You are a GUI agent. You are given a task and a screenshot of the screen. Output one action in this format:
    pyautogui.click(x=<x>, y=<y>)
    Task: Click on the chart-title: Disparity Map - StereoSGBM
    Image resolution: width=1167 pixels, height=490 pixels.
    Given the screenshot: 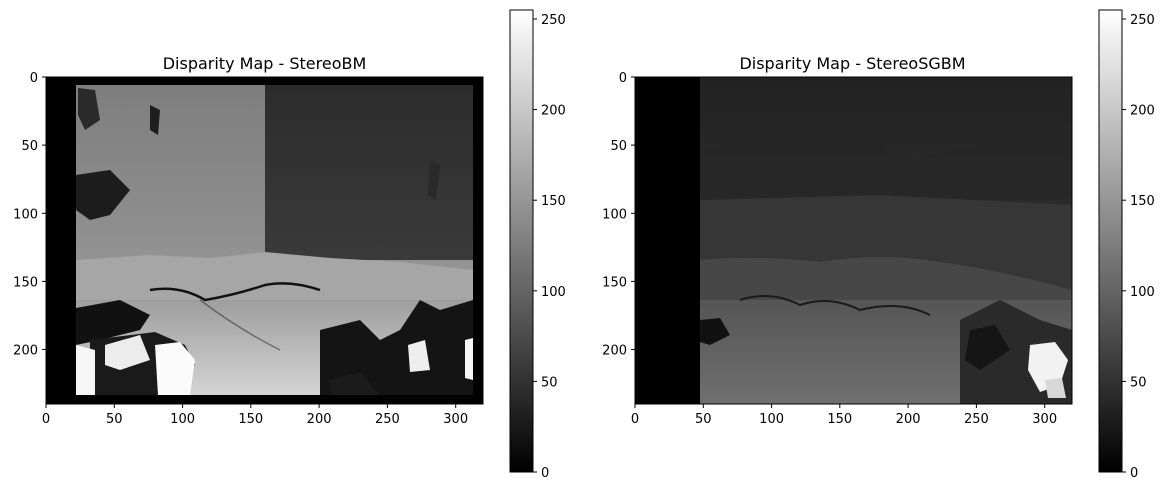 What is the action you would take?
    pyautogui.click(x=852, y=63)
    